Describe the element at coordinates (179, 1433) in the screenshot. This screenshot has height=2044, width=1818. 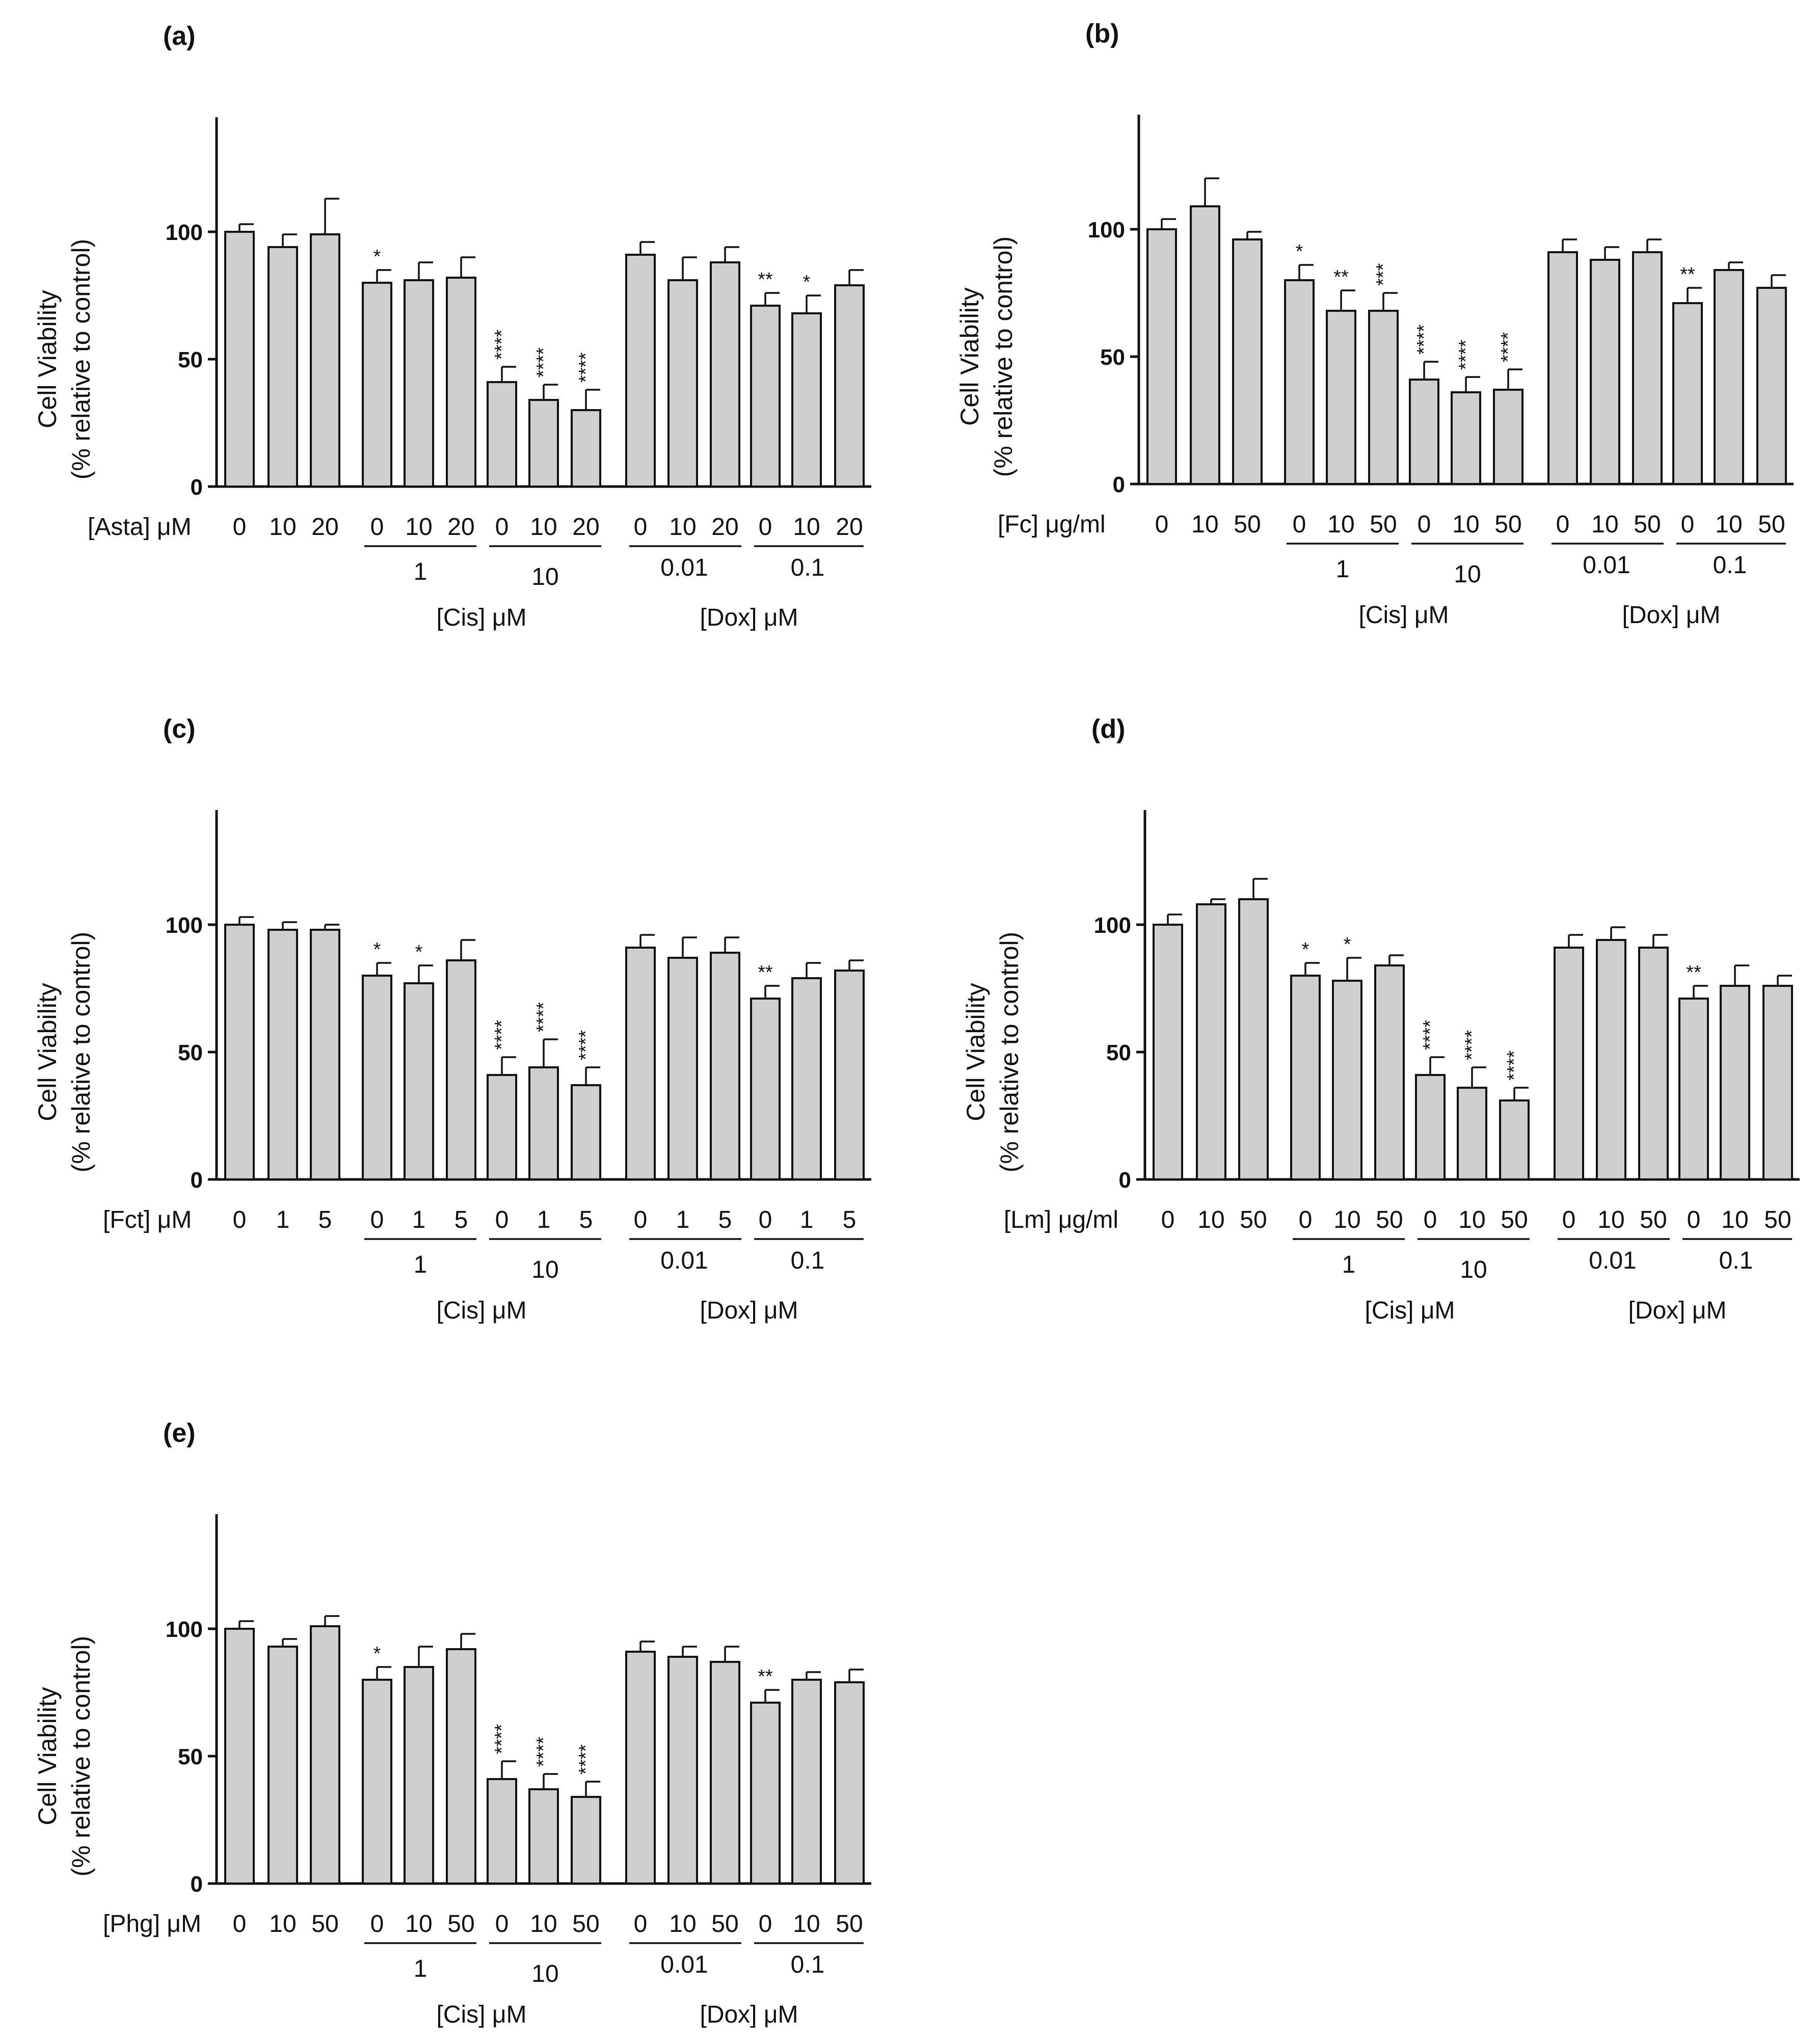
I see `panel-label: (e)` at that location.